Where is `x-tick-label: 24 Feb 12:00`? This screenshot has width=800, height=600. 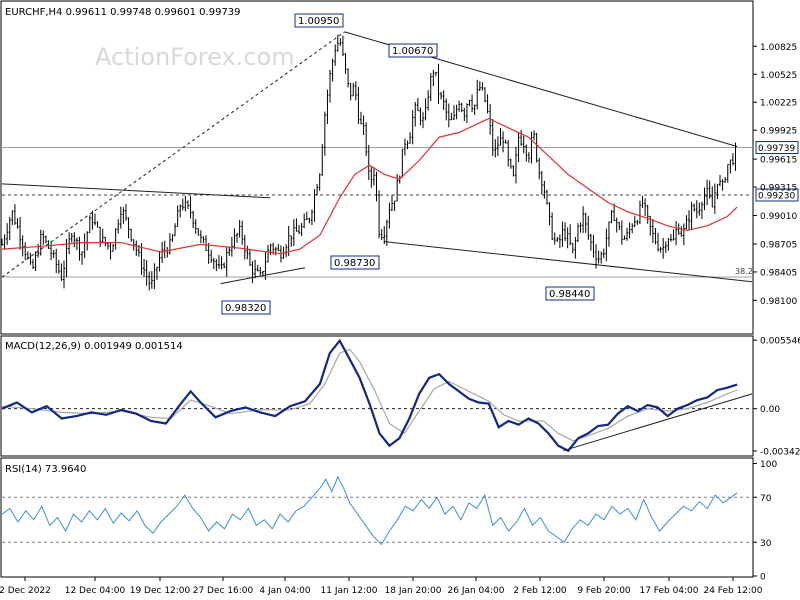
x-tick-label: 24 Feb 12:00 is located at coordinates (732, 591).